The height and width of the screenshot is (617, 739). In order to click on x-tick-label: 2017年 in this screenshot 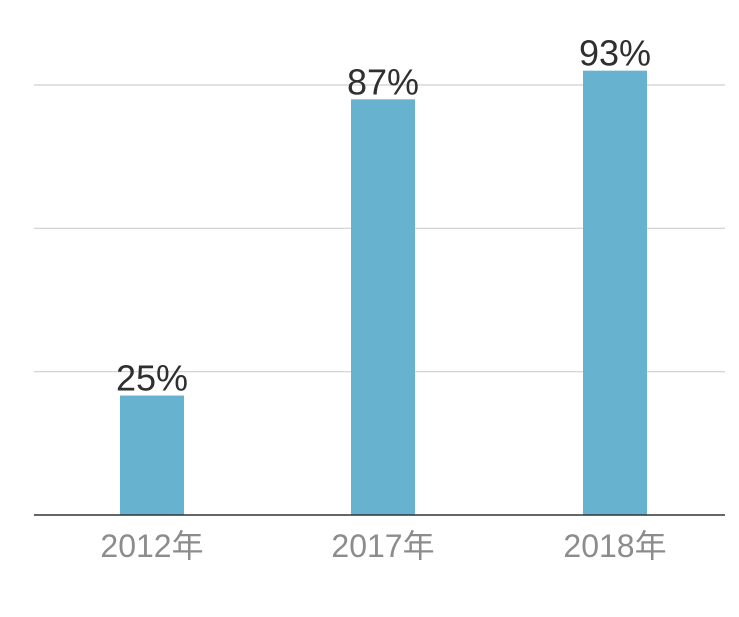, I will do `click(382, 546)`.